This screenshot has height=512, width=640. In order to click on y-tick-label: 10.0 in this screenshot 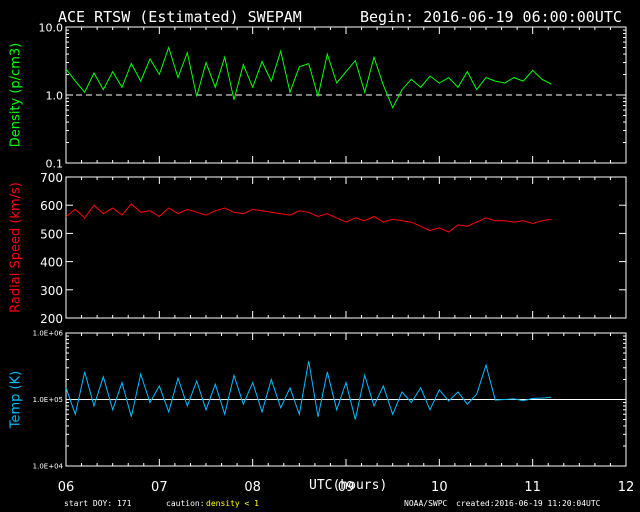, I will do `click(51, 28)`.